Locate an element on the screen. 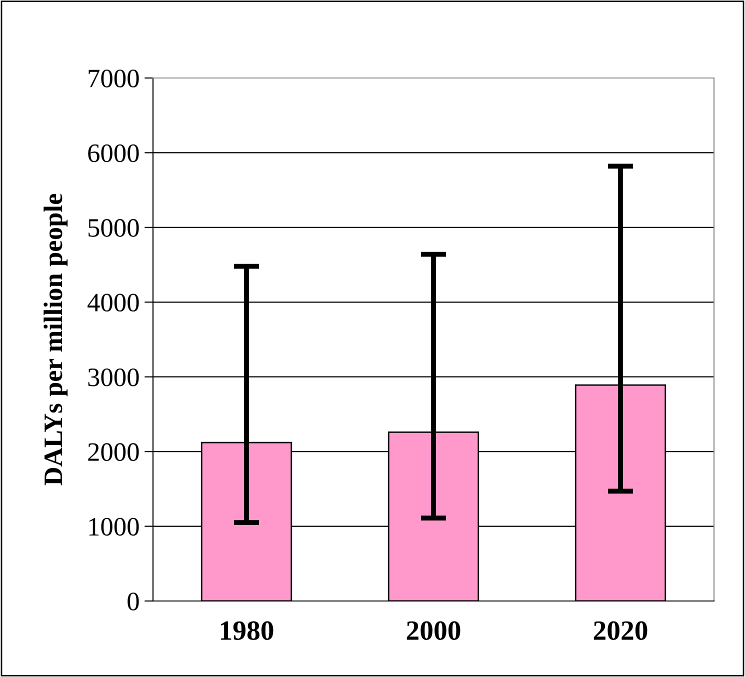 The height and width of the screenshot is (677, 745). y-tick-label: 0 is located at coordinates (133, 601).